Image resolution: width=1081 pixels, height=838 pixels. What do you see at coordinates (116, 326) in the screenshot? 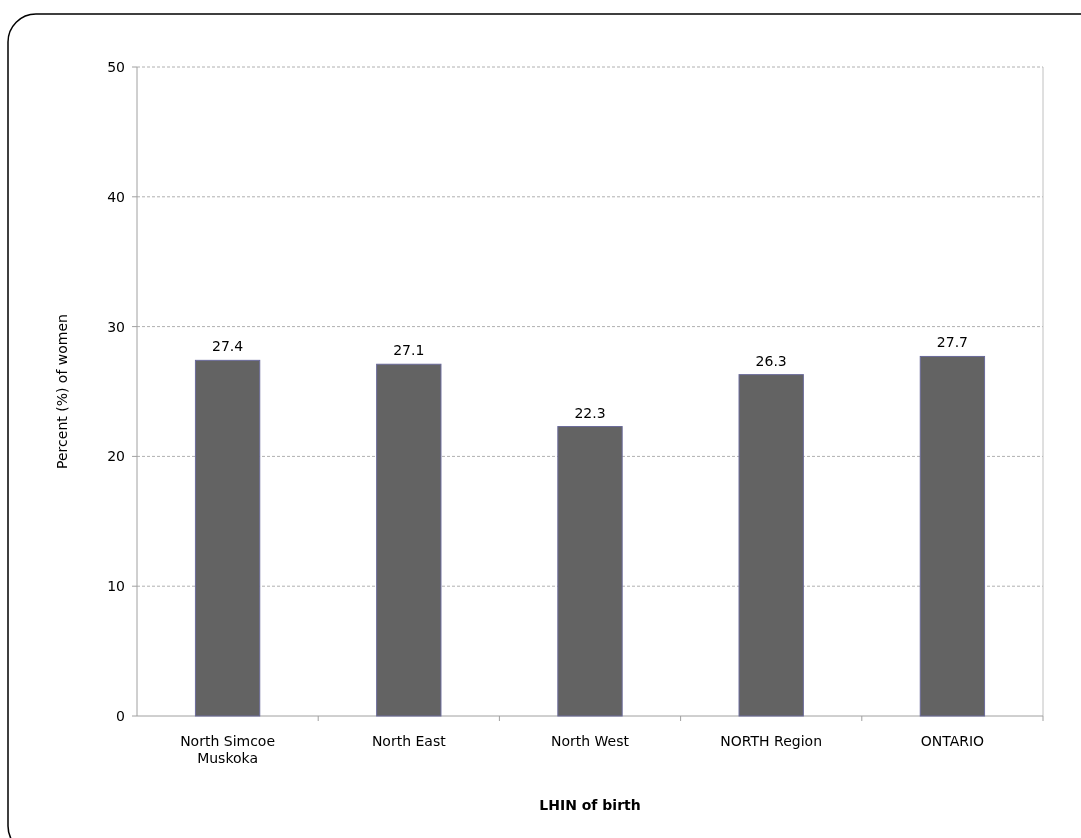
I see `y-tick-label: 30` at bounding box center [116, 326].